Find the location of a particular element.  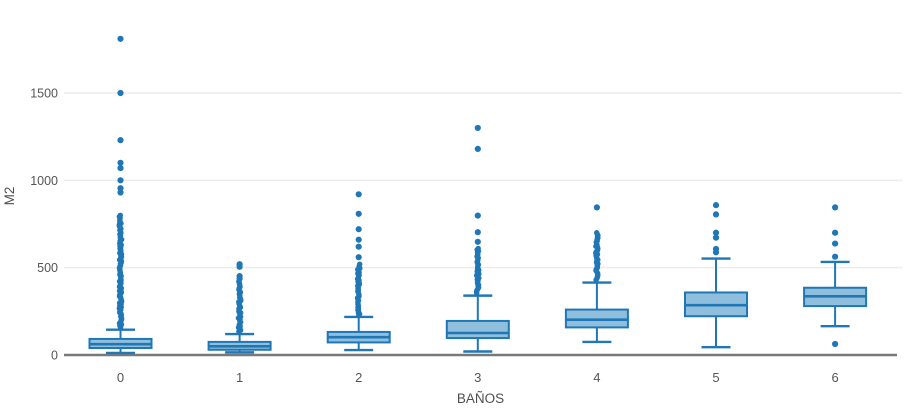

y-tick-label-1000: 1000 is located at coordinates (44, 181).